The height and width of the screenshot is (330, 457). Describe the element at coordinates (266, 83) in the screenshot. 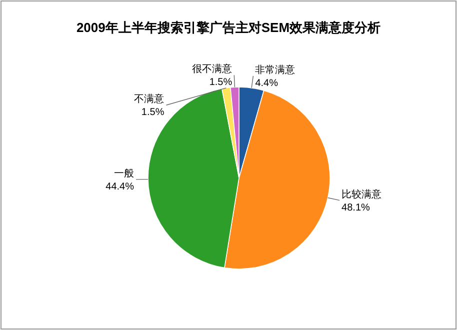

I see `data-label: 4.4%` at that location.